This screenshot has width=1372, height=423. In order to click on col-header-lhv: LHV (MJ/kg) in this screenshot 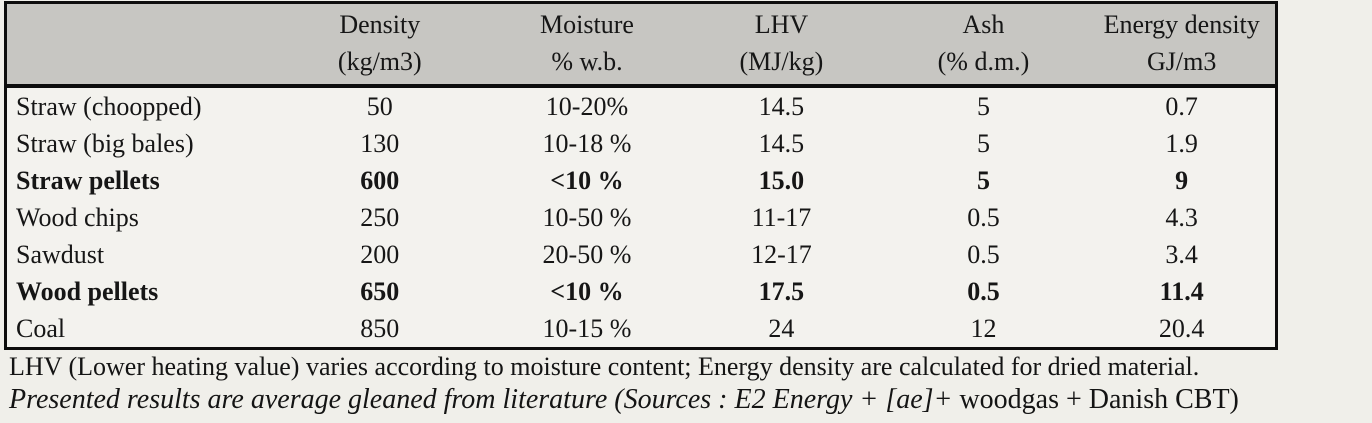, I will do `click(781, 45)`.